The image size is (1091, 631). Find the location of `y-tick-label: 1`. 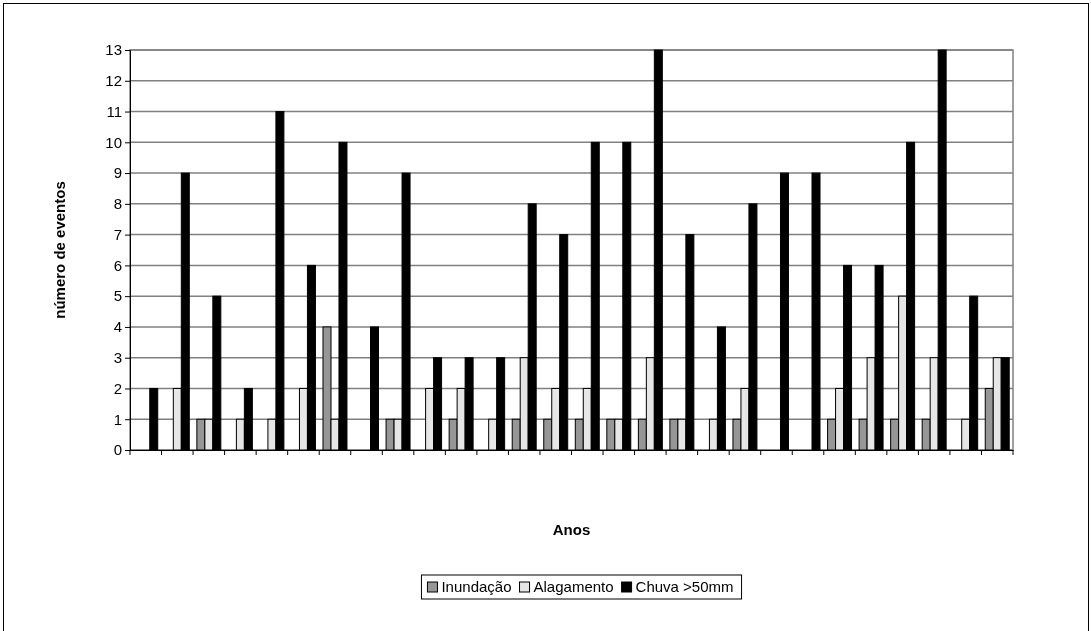

y-tick-label: 1 is located at coordinates (117, 419).